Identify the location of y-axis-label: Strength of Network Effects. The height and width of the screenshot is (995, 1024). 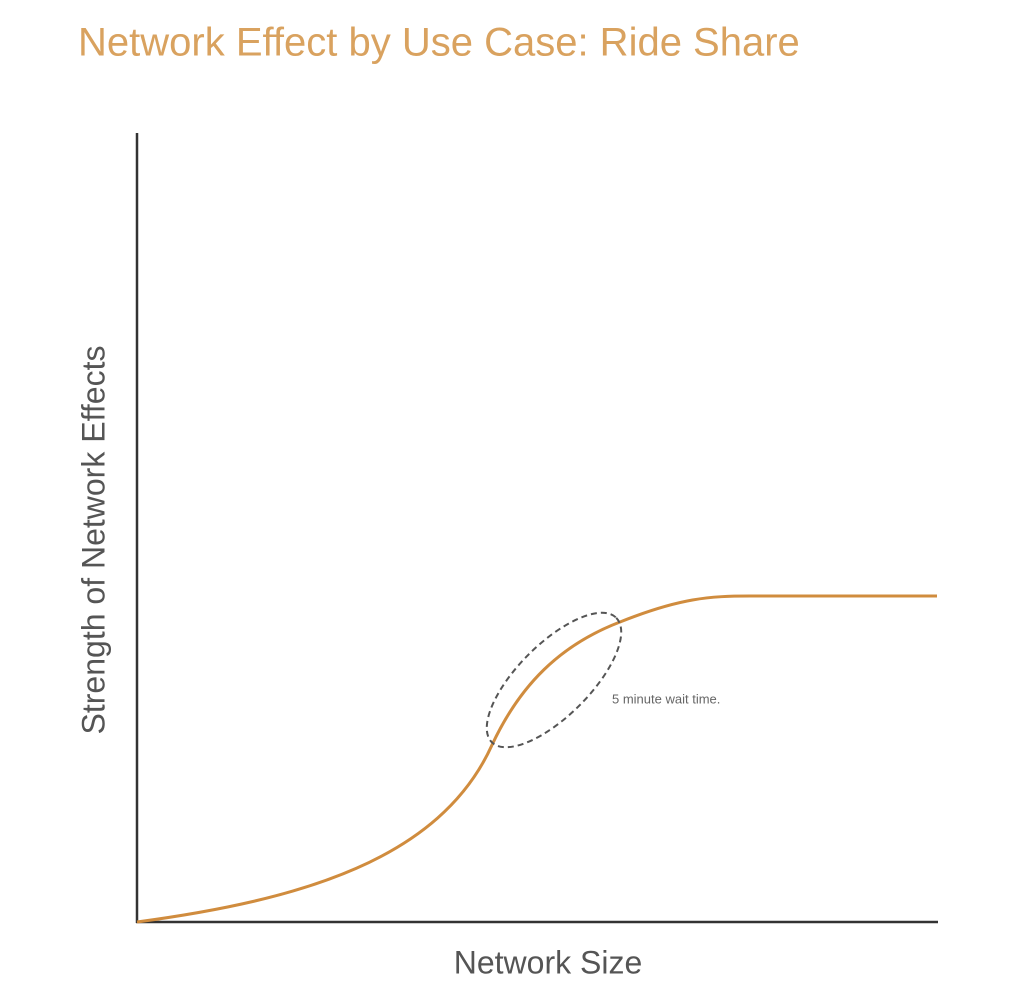
(93, 540).